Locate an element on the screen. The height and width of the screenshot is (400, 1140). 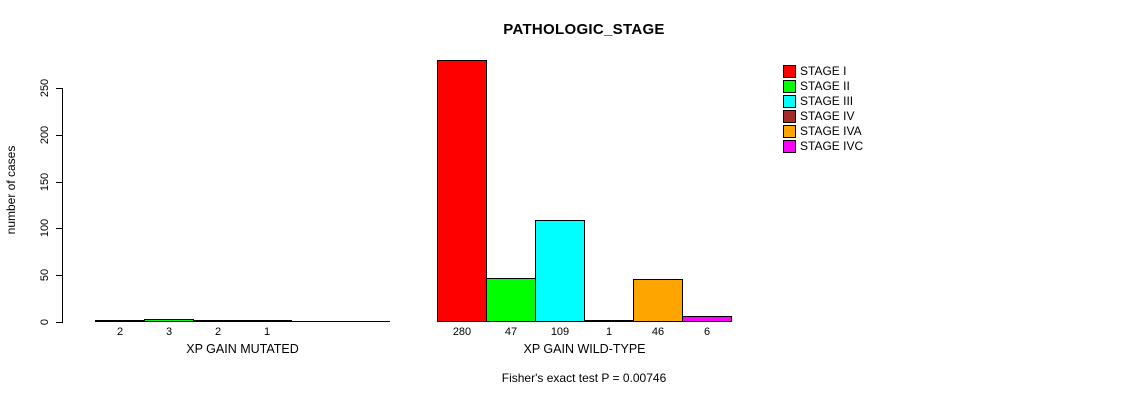
legend-entry-stage-i: STAGE I is located at coordinates (823, 71).